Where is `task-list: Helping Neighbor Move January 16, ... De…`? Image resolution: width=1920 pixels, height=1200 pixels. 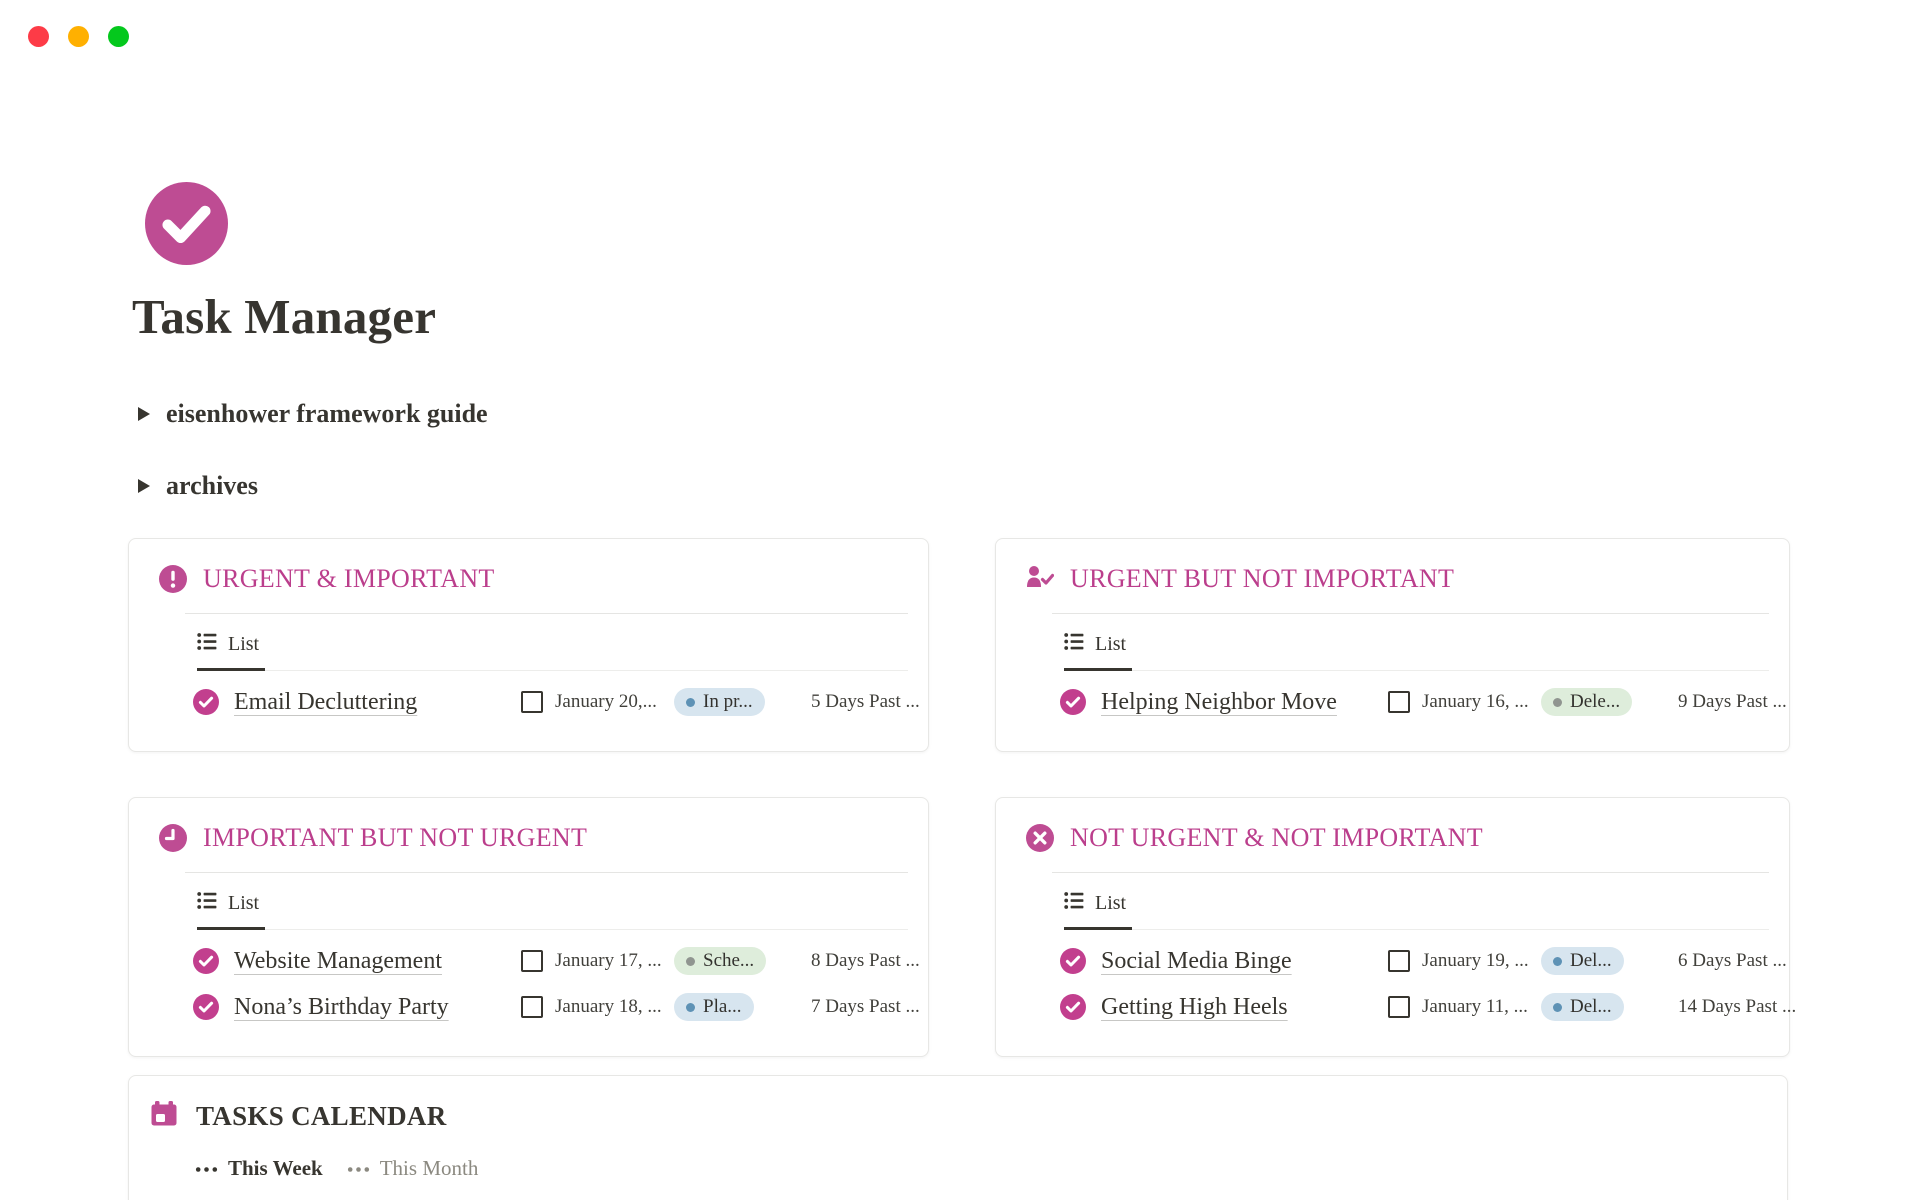 task-list: Helping Neighbor Move January 16, ... De… is located at coordinates (1423, 715).